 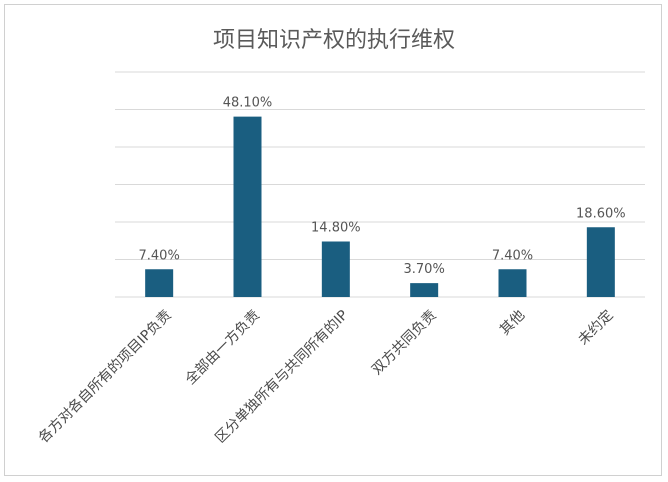 I want to click on data-label-0: 7.40%, so click(x=159, y=255).